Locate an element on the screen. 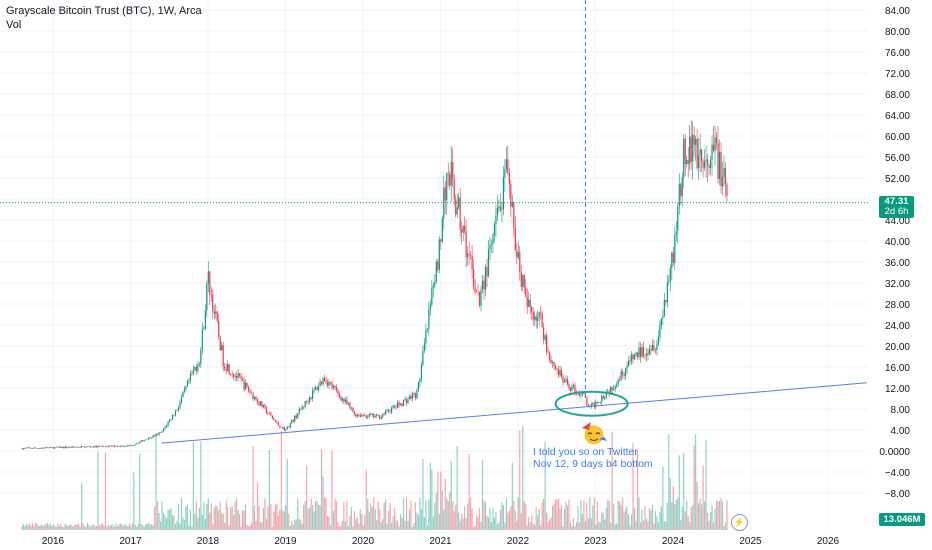 The height and width of the screenshot is (550, 932). lightning-icon: ⚡ is located at coordinates (739, 522).